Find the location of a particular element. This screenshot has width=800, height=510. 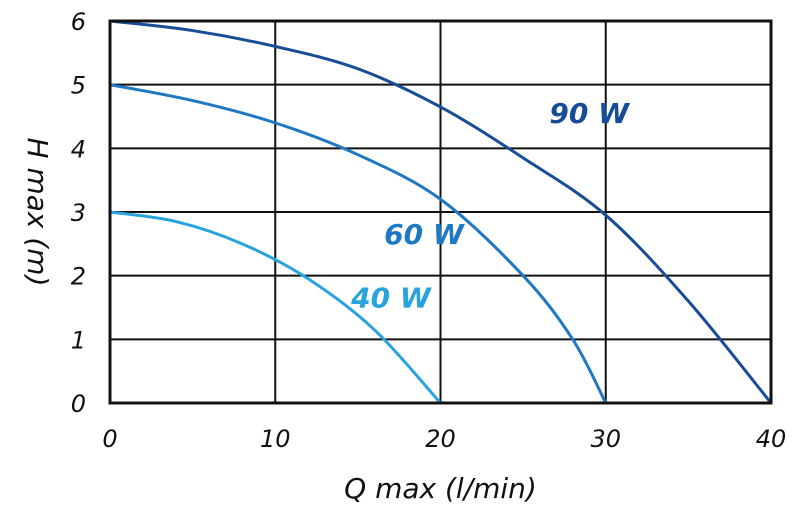

x-tick-label: 0 is located at coordinates (109, 439).